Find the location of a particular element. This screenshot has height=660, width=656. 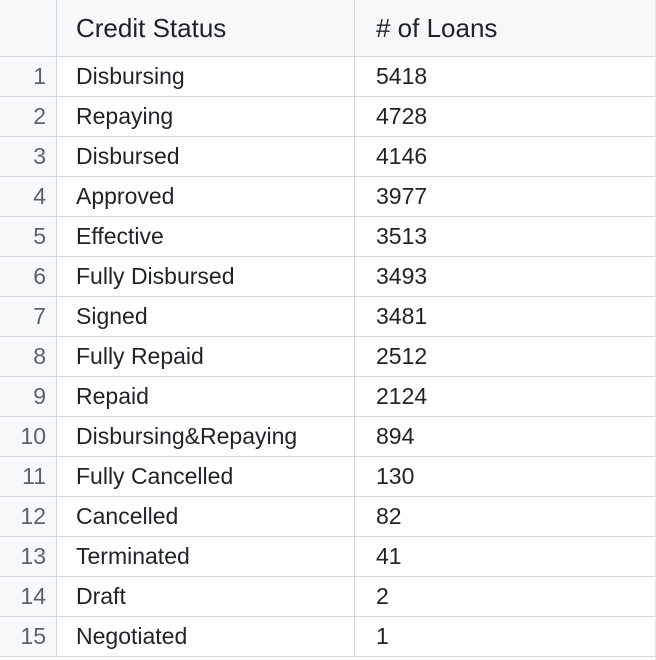

loan-count-cell: 5418 is located at coordinates (402, 76).